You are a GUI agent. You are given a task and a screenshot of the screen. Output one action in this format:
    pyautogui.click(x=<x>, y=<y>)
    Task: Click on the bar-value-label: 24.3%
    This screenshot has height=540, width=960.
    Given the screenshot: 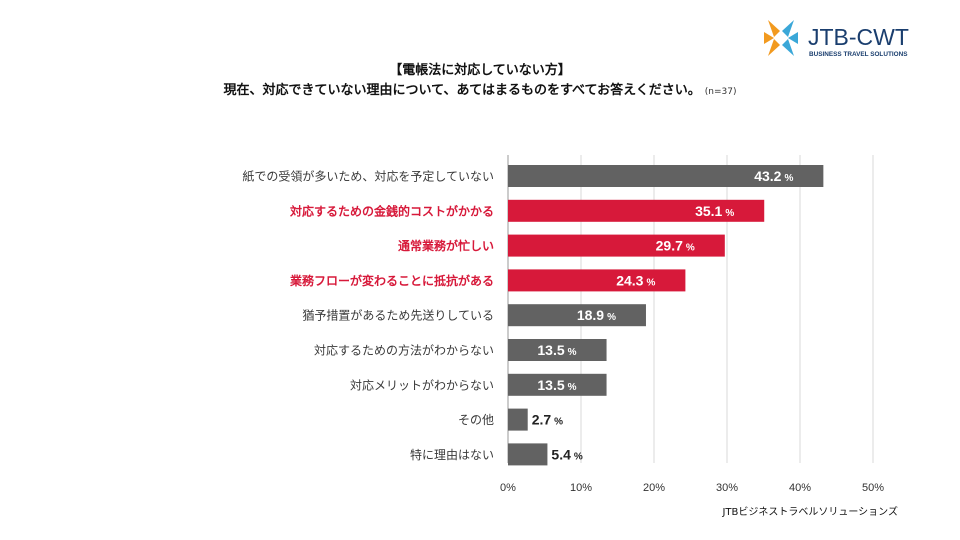 What is the action you would take?
    pyautogui.click(x=635, y=280)
    